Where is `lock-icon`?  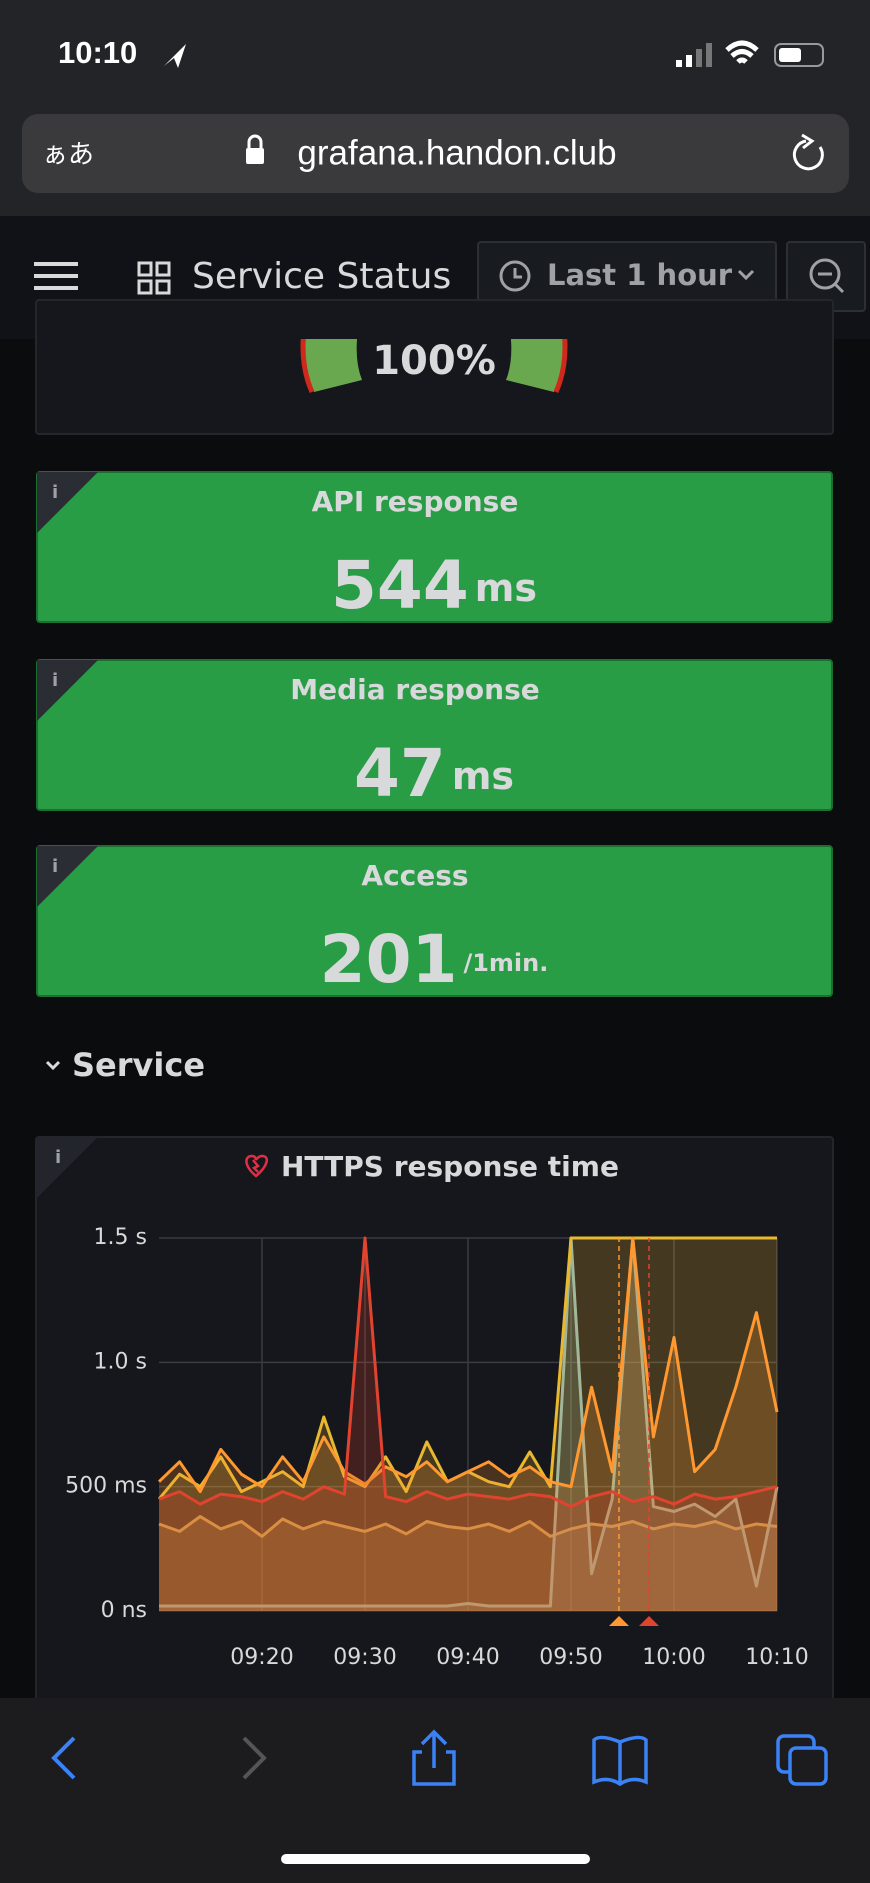
lock-icon is located at coordinates (255, 156).